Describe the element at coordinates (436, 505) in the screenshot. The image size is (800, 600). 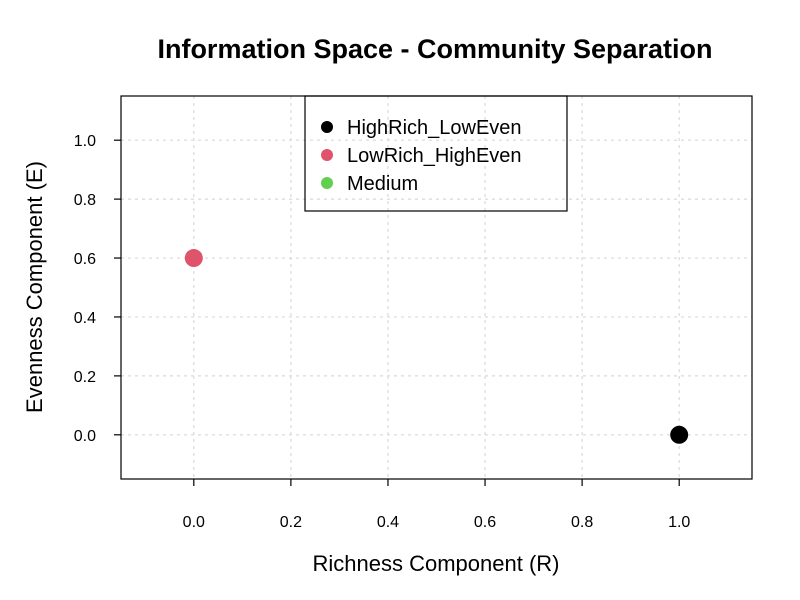
I see `x-axis: 0.0 0.2 0.4 0.6 0.8 1.0` at that location.